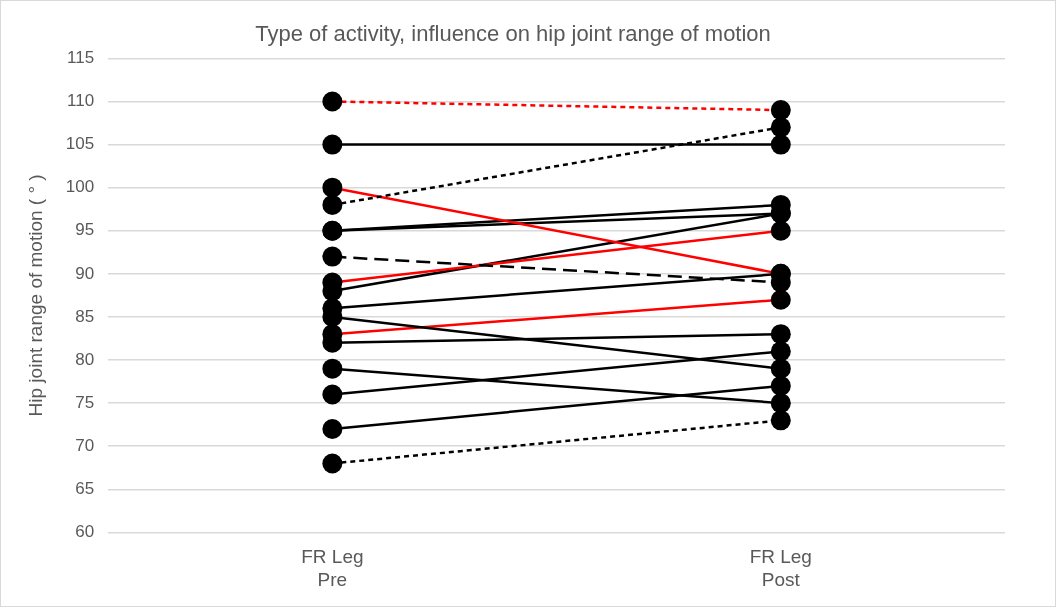  I want to click on y-tick-label: 105, so click(80, 144).